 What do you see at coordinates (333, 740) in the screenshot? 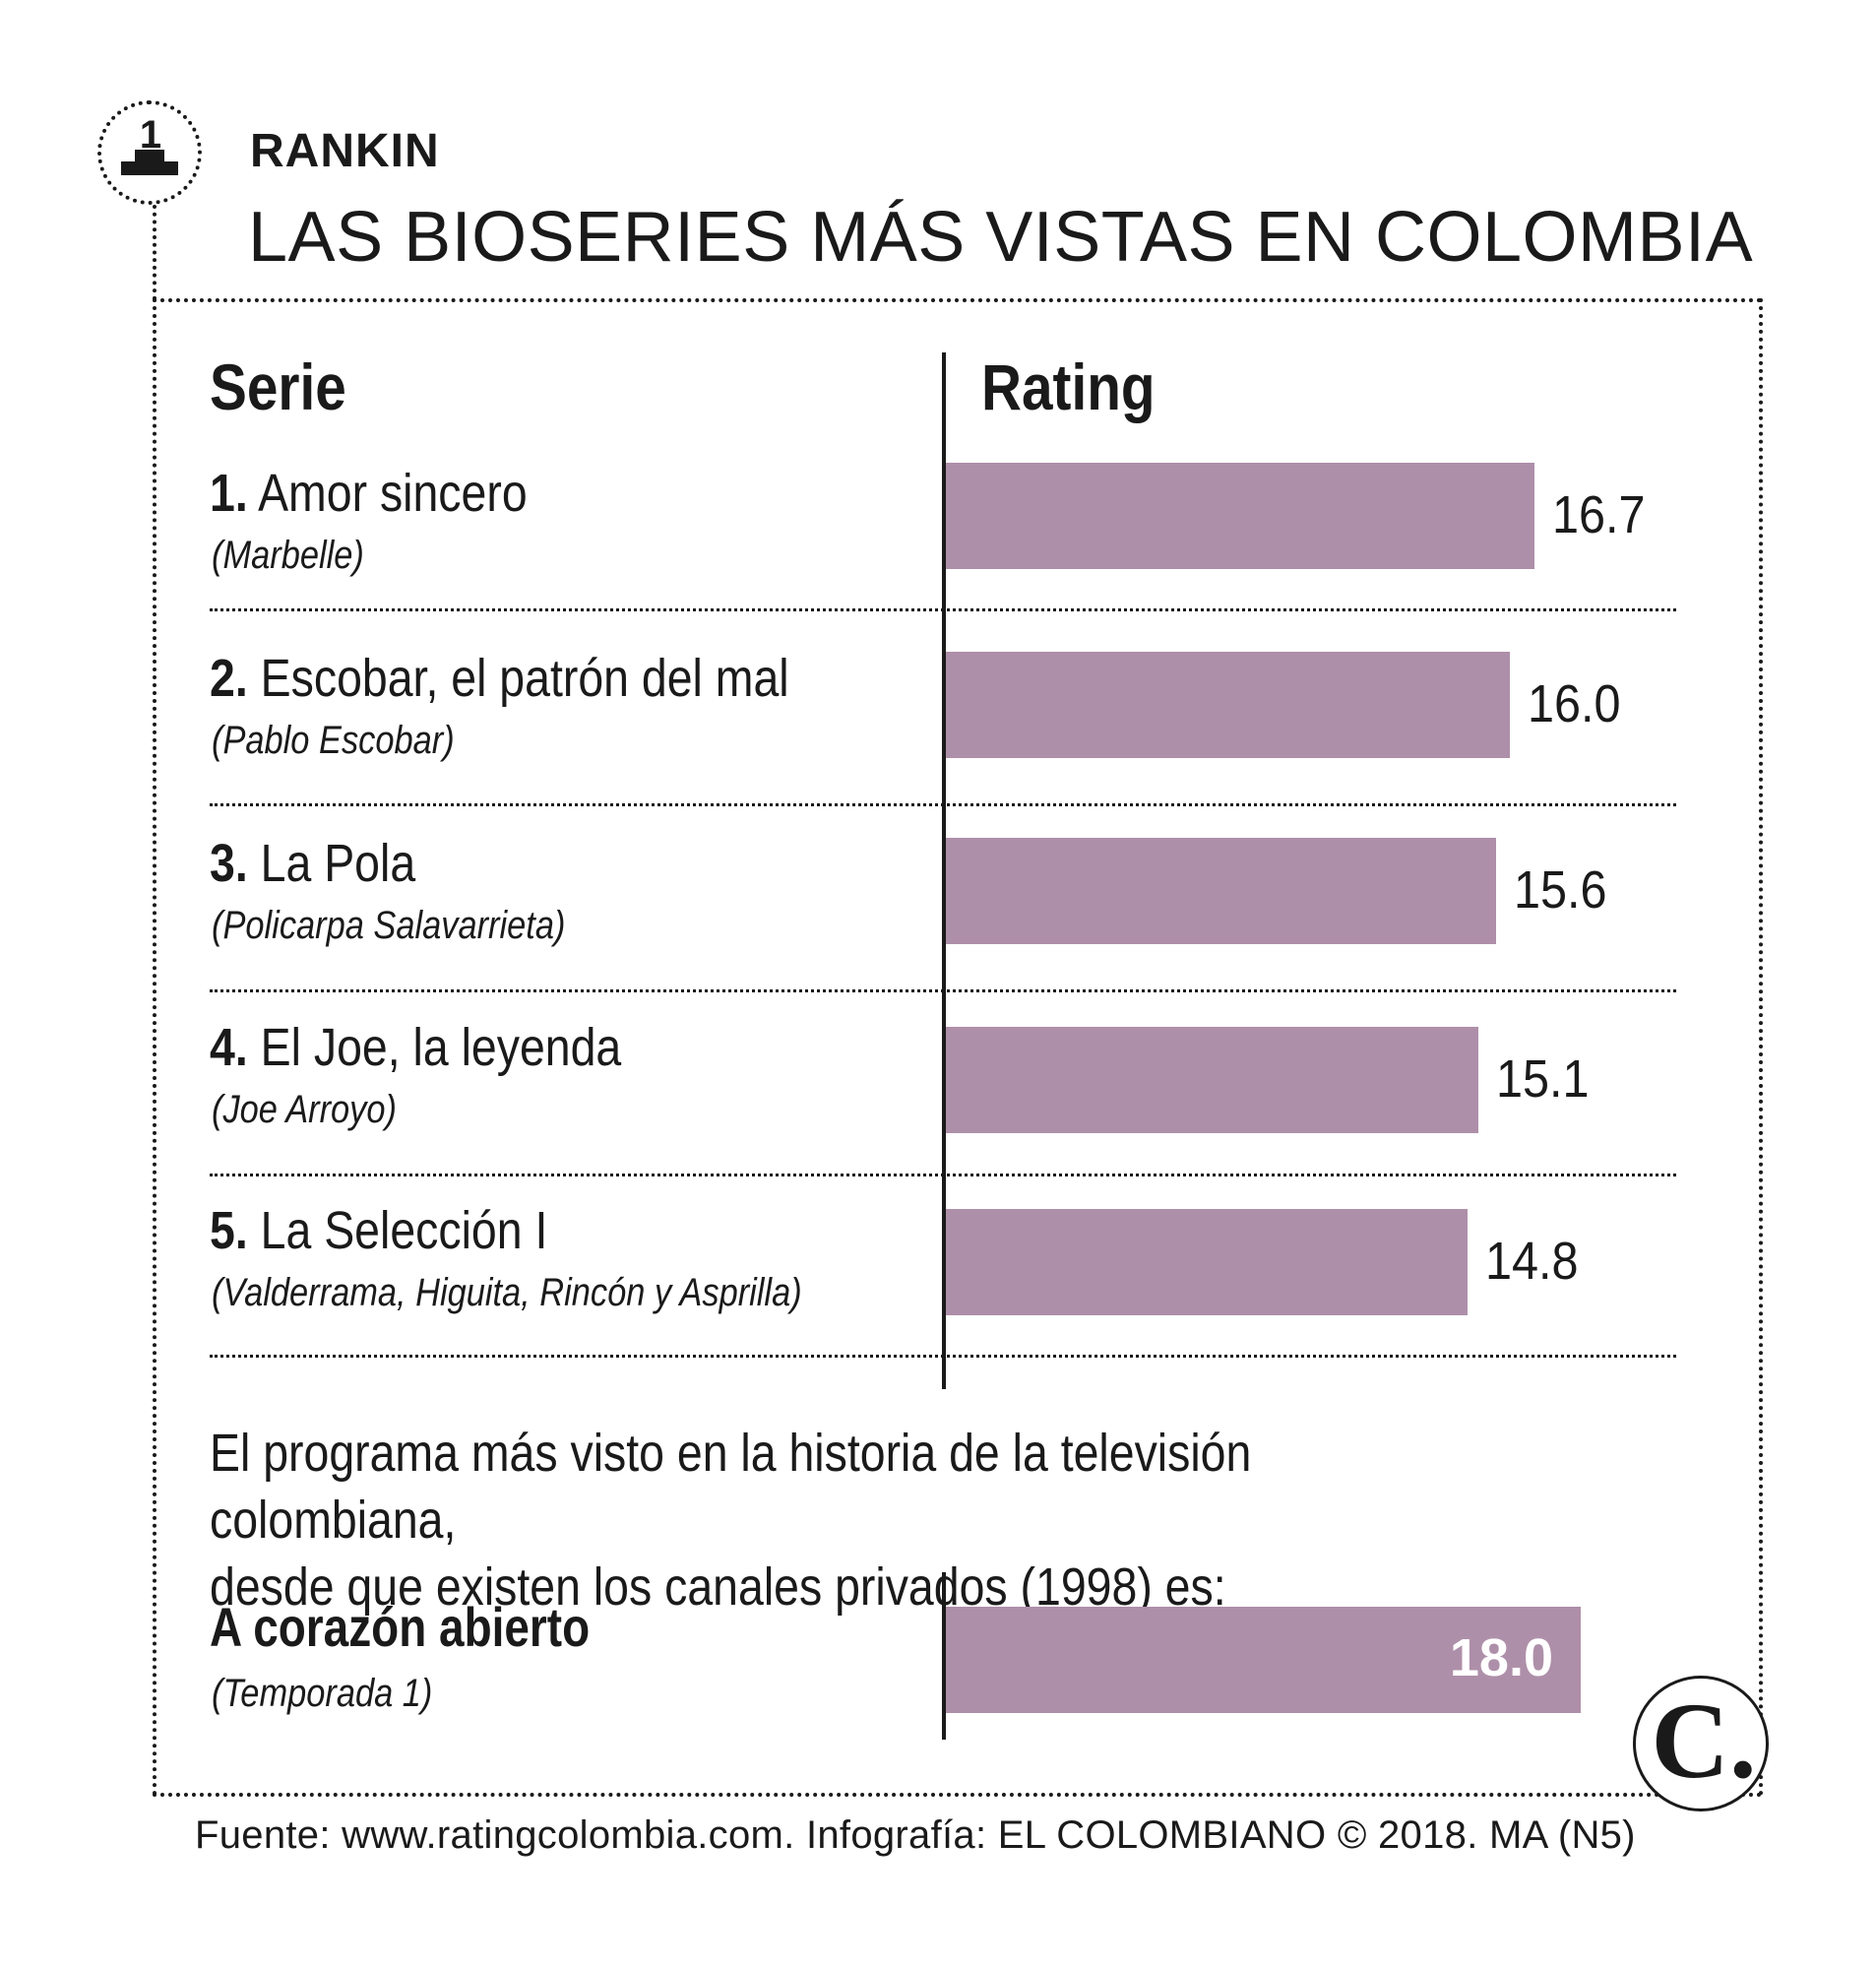
I see `row-subject: (Pablo Escobar)` at bounding box center [333, 740].